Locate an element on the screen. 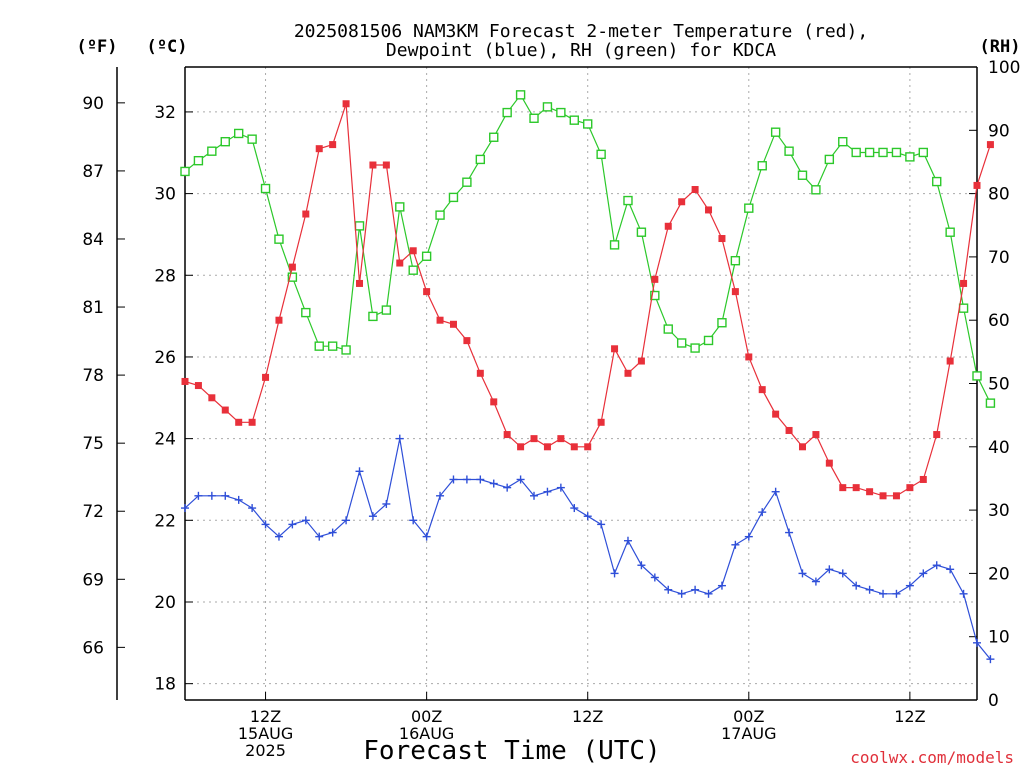 The height and width of the screenshot is (768, 1024). time-tick-label: 17AUG is located at coordinates (748, 733).